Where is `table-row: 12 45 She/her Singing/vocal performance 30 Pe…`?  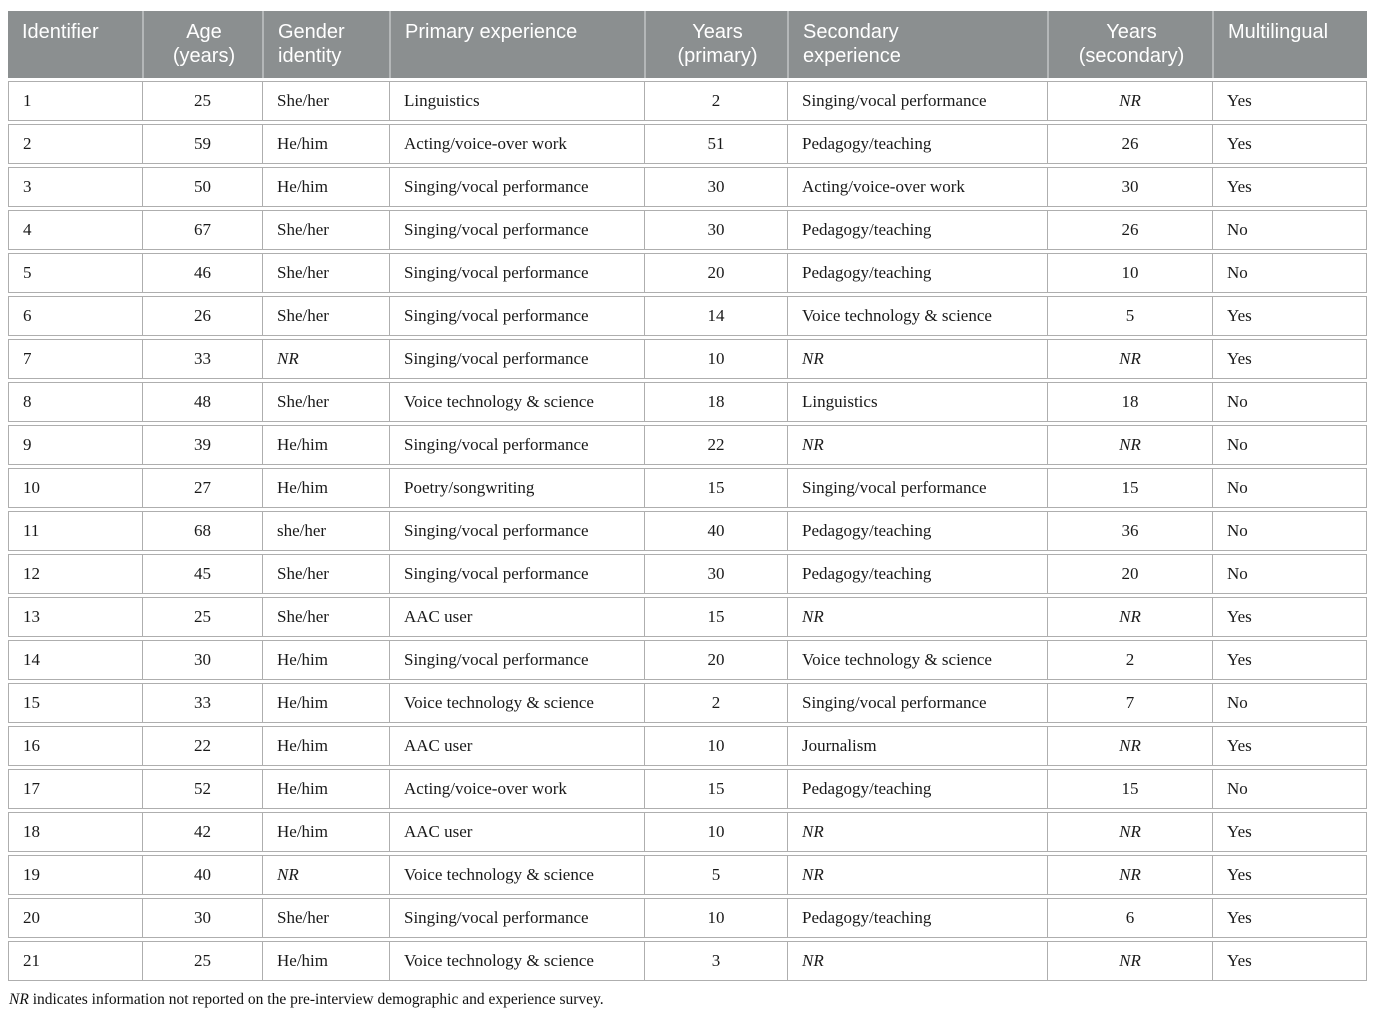
table-row: 12 45 She/her Singing/vocal performance 30 Pe… is located at coordinates (687, 574).